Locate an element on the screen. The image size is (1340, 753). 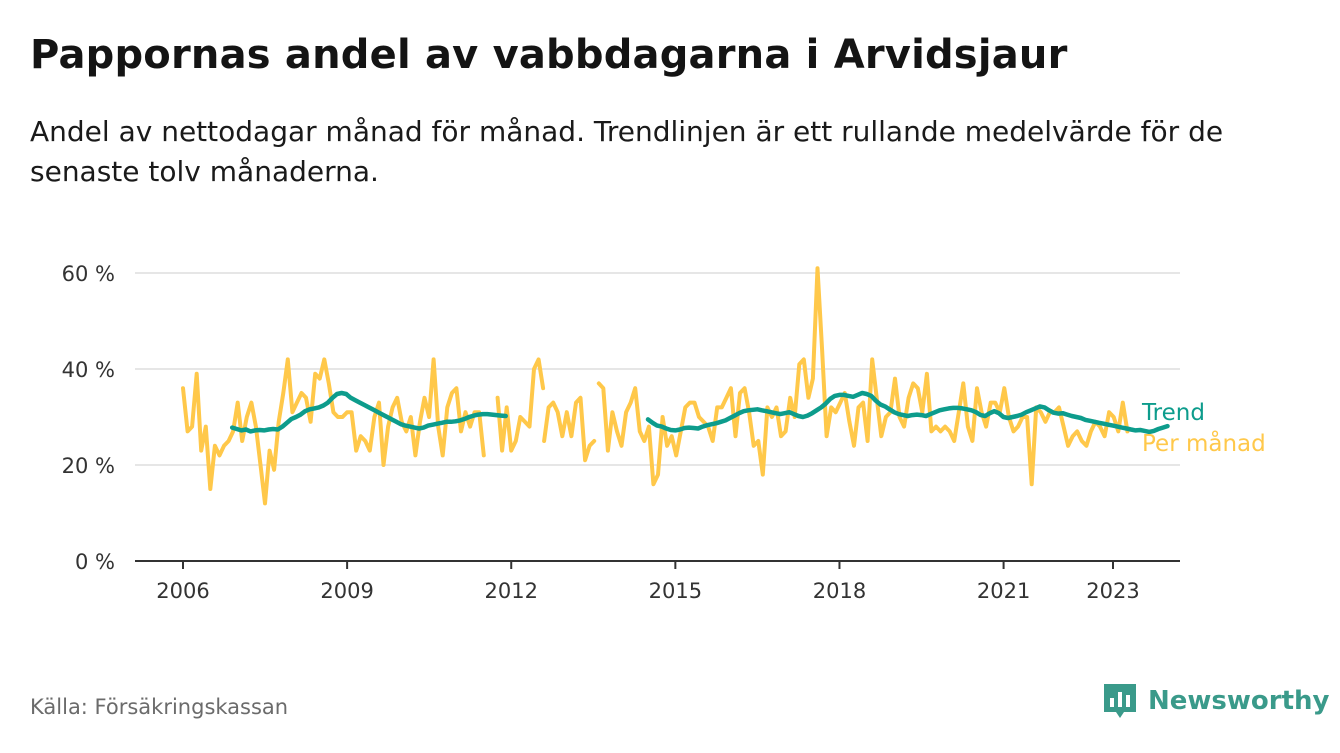
y-tick-label: 0 % is located at coordinates (95, 562).